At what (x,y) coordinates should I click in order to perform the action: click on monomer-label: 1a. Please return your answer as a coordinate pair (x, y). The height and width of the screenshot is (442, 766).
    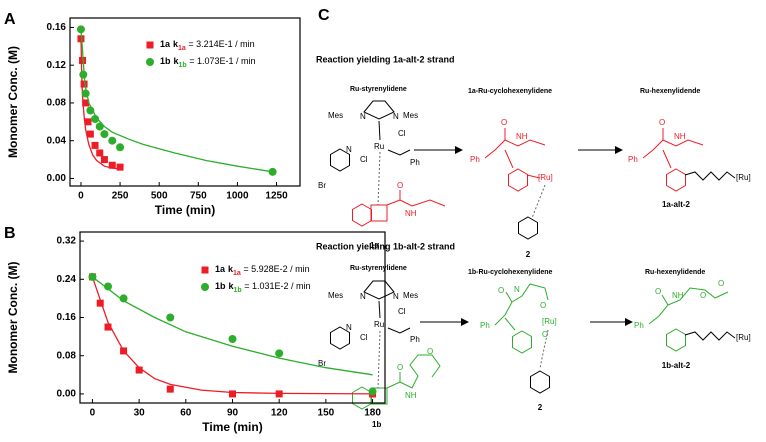
    Looking at the image, I should click on (374, 245).